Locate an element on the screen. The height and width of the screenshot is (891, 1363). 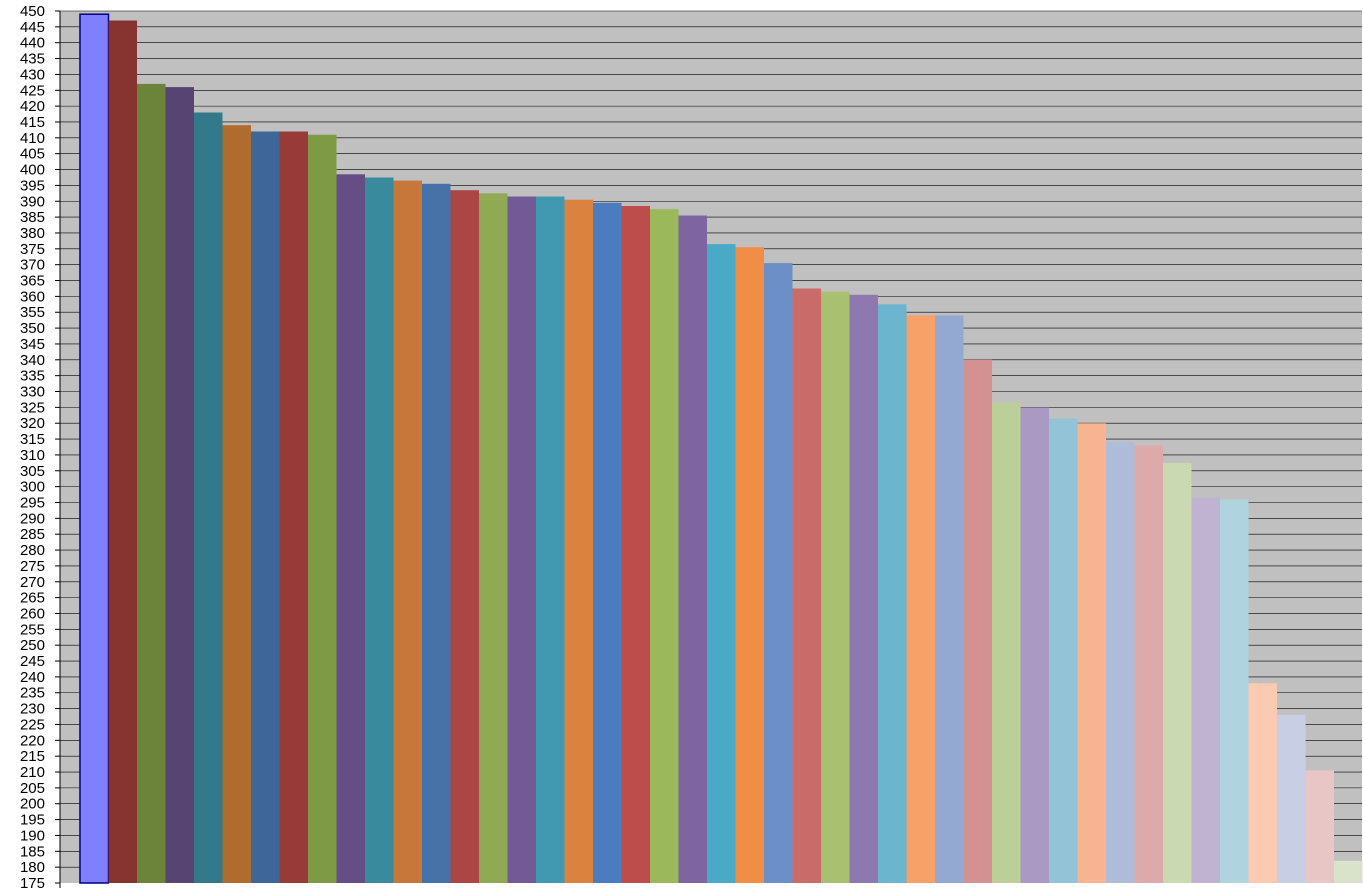
y-tick-label: 375 is located at coordinates (32, 249).